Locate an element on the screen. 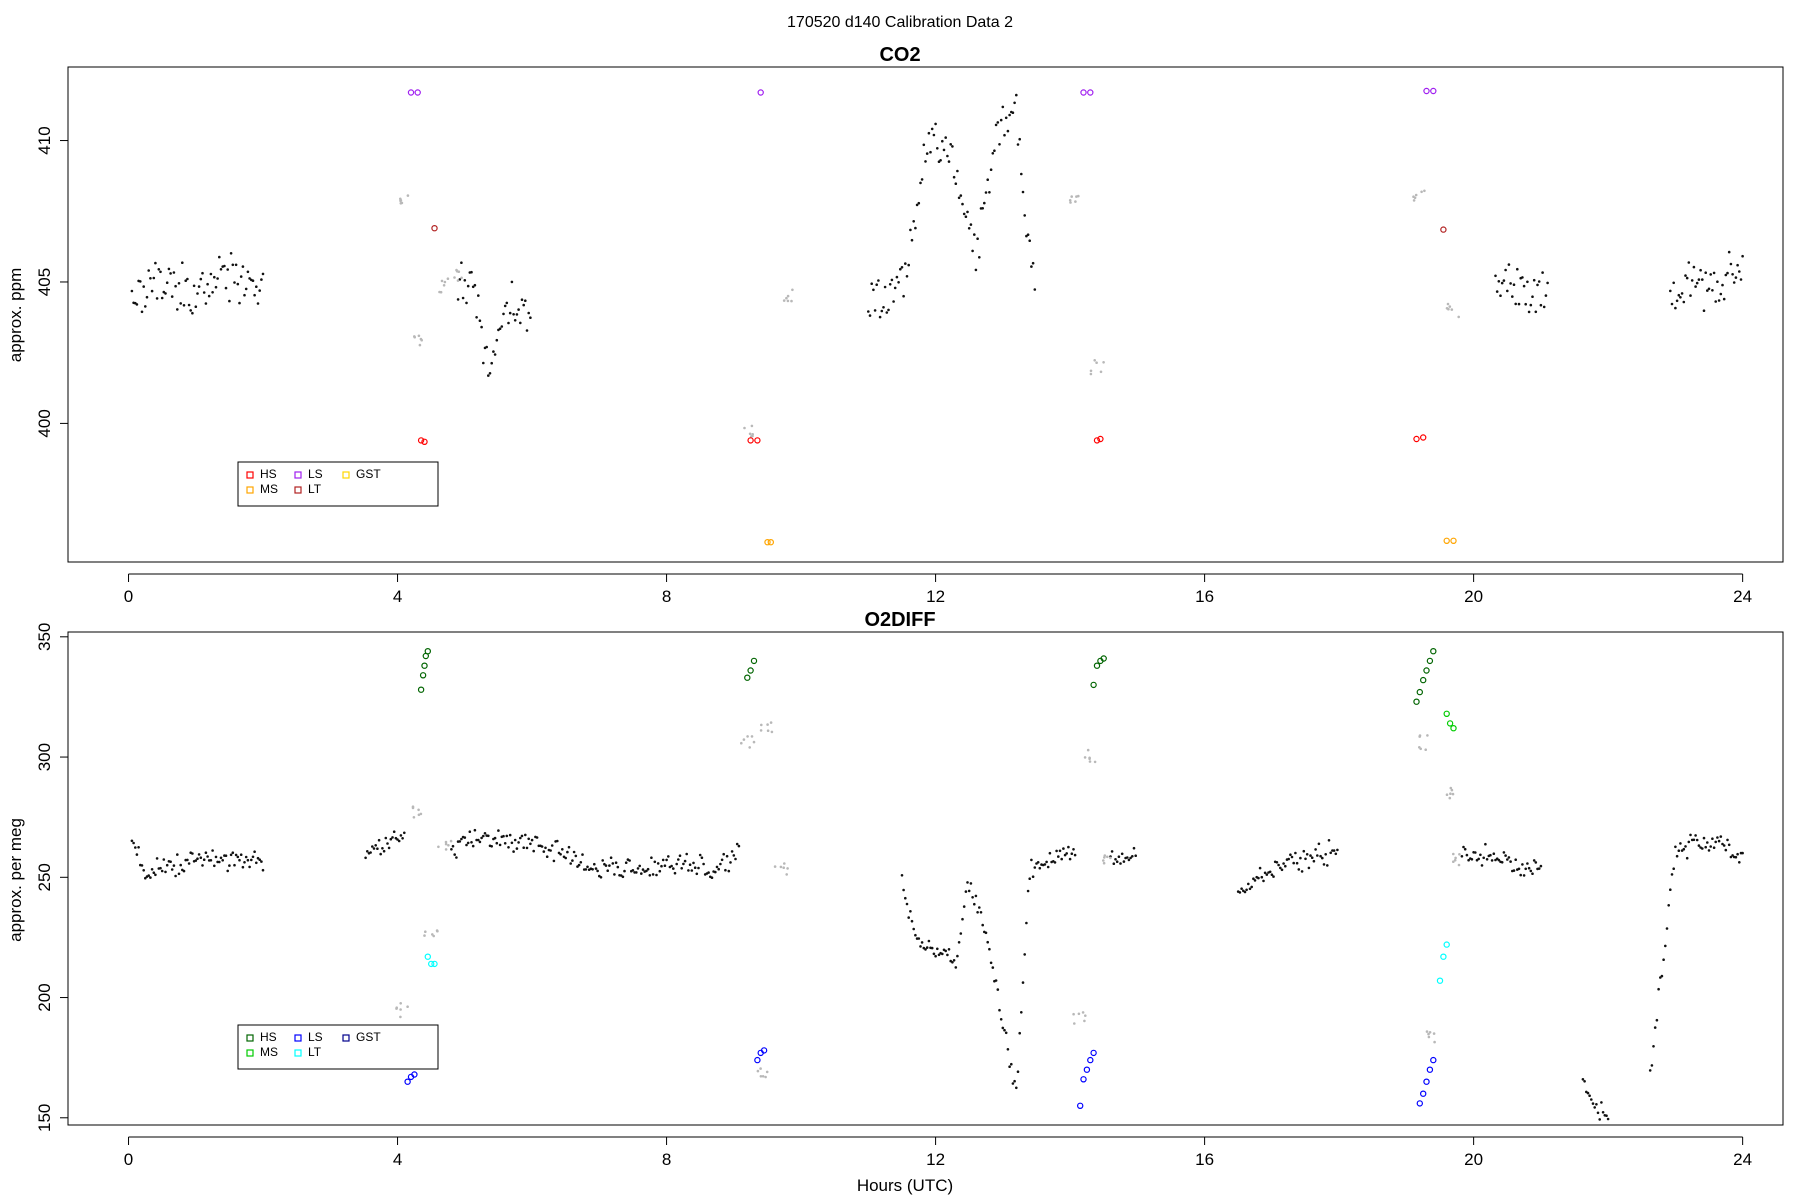 Image resolution: width=1800 pixels, height=1200 pixels. y-tick-label: 410 is located at coordinates (44, 140).